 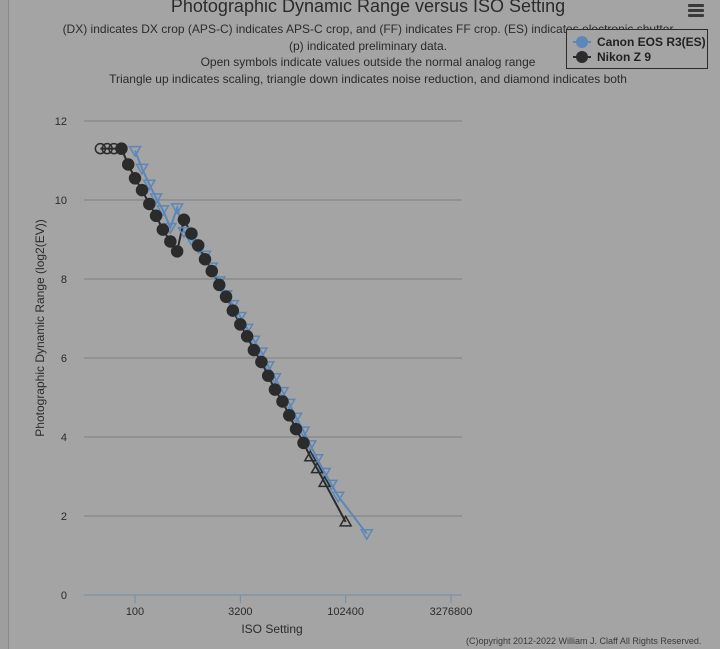 I want to click on x-axis-title: ISO Setting, so click(x=271, y=629).